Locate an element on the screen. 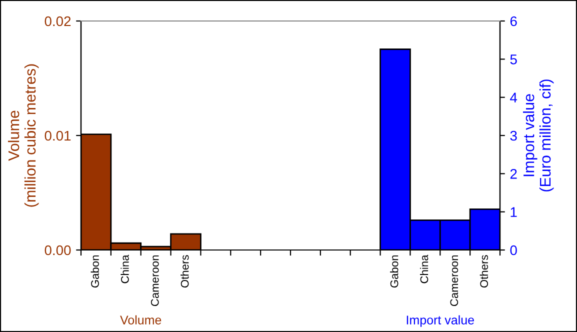 Image resolution: width=577 pixels, height=332 pixels. y-tick-label: 0.02 is located at coordinates (57, 21).